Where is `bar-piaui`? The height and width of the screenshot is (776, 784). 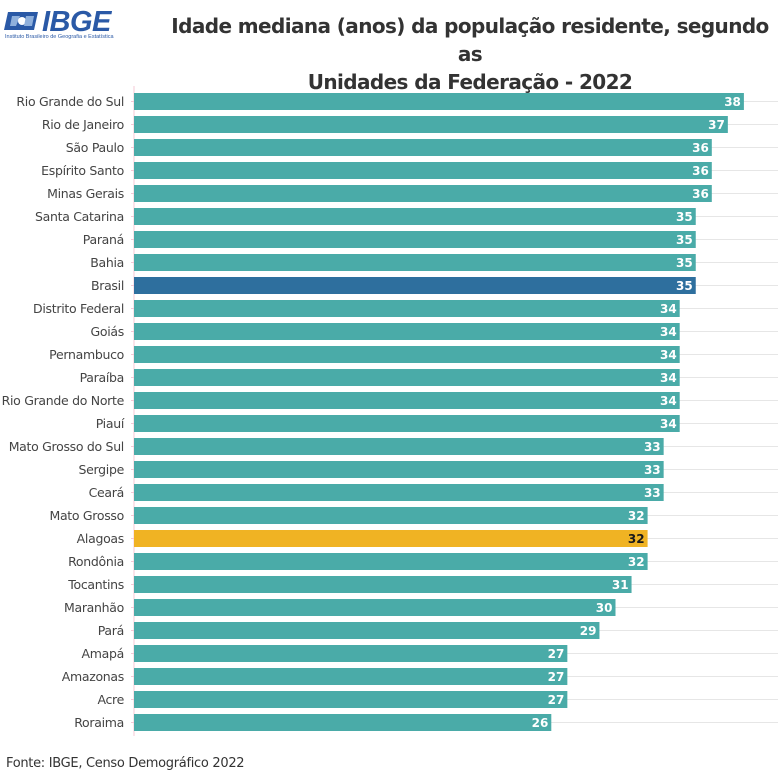 bar-piaui is located at coordinates (407, 423).